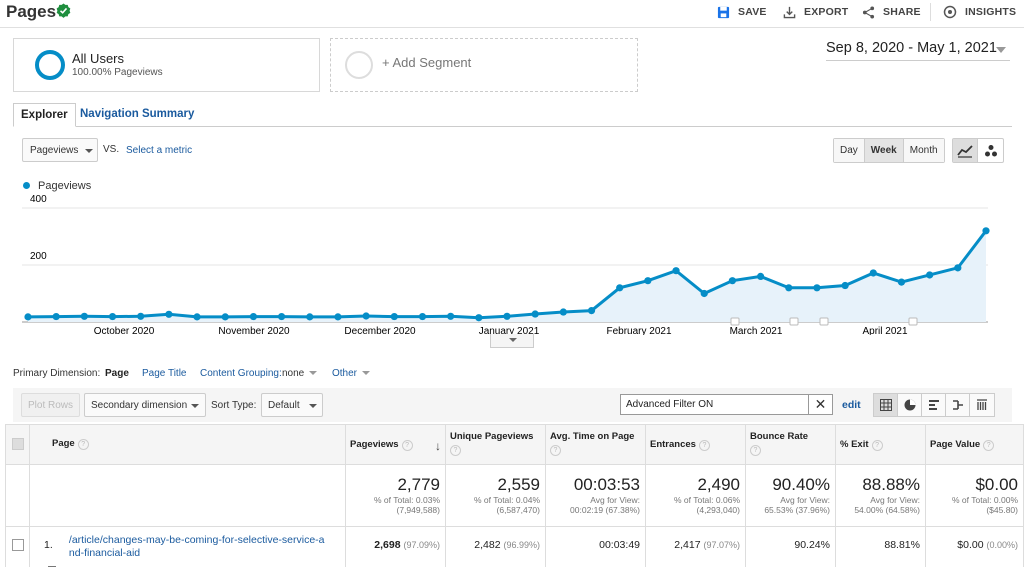 The width and height of the screenshot is (1024, 567). Describe the element at coordinates (166, 65) in the screenshot. I see `all-users-segment: All Users 100.00% Pageviews` at that location.